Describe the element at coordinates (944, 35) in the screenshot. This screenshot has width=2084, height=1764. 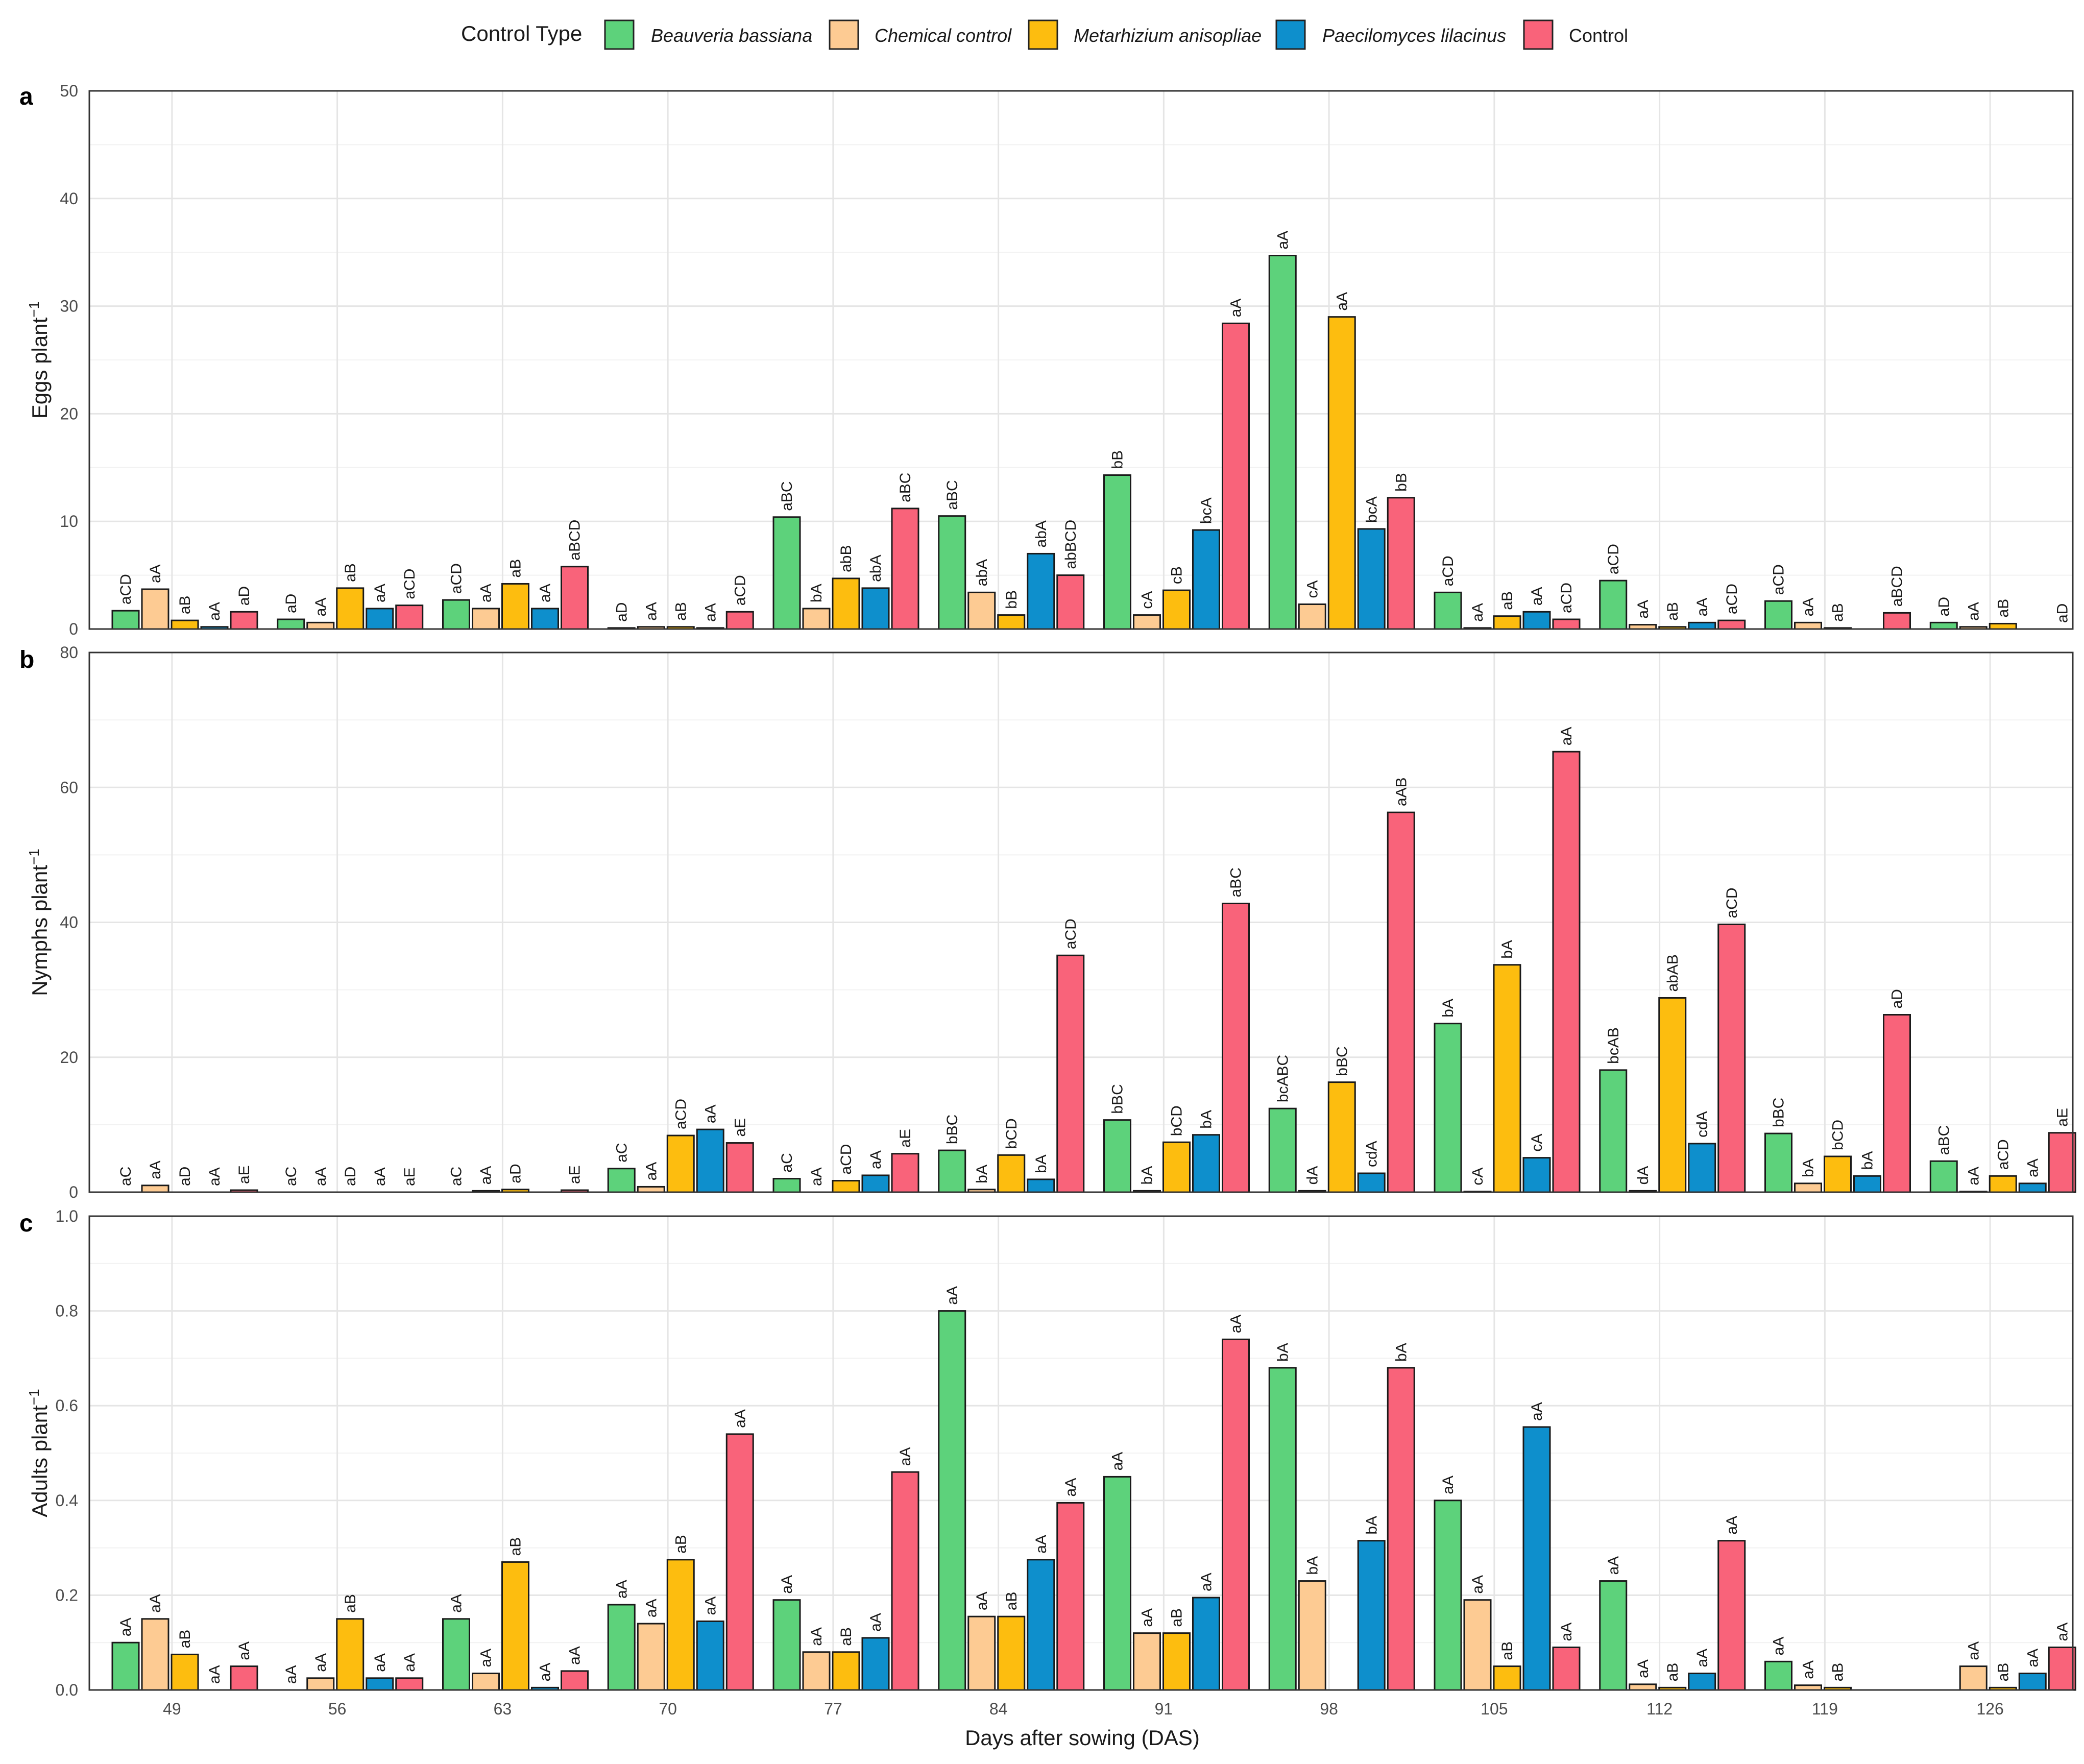
I see `legend-label-chemical: Chemical control` at that location.